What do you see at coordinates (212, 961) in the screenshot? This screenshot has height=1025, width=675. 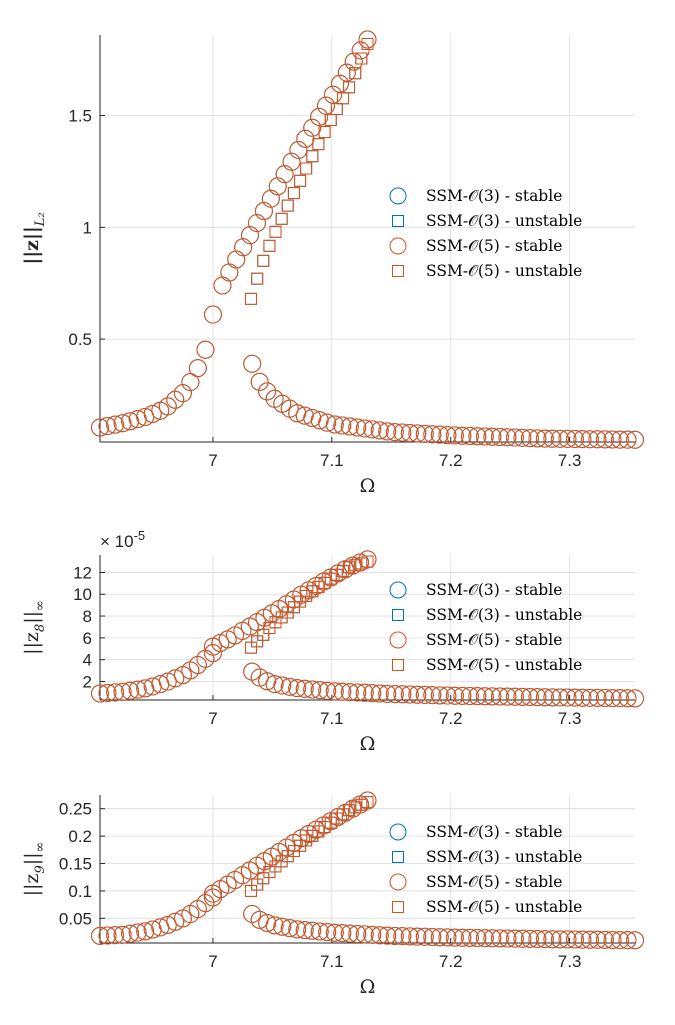 I see `x-tick-label: 7` at bounding box center [212, 961].